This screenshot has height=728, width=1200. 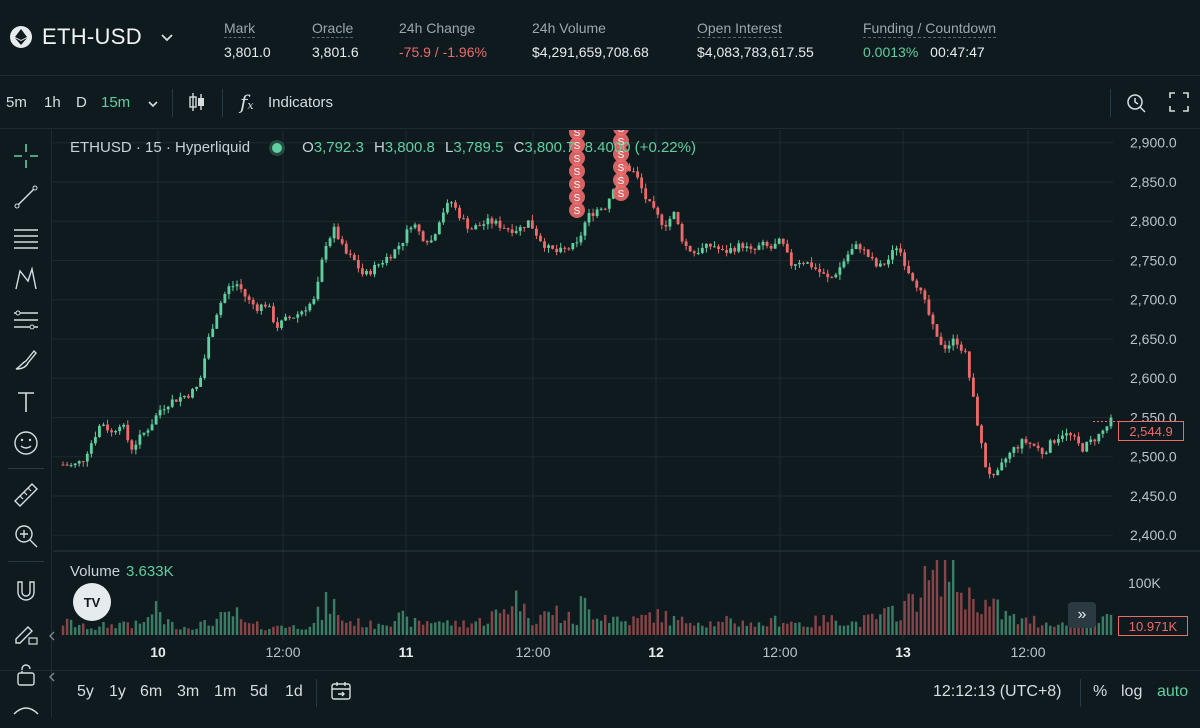 I want to click on trade-marker-label: S, so click(x=577, y=159).